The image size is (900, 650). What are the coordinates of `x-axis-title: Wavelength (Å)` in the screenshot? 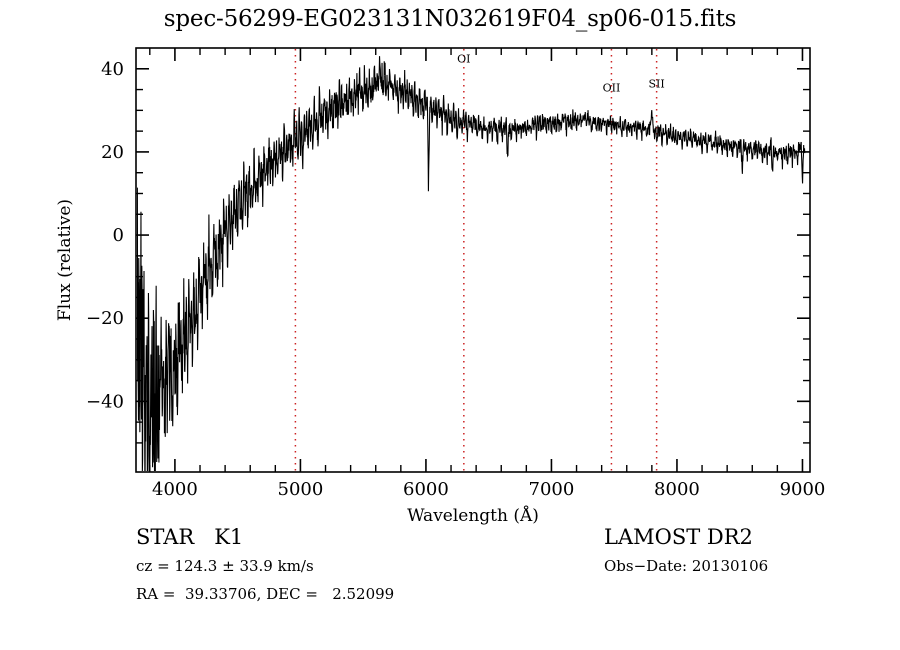 It's located at (473, 515).